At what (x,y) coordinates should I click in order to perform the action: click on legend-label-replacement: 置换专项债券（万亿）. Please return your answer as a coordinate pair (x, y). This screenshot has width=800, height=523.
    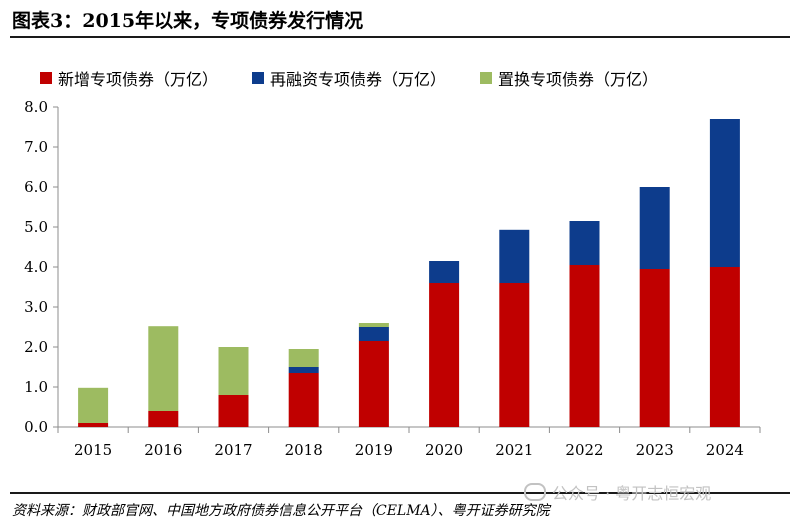
    Looking at the image, I should click on (578, 79).